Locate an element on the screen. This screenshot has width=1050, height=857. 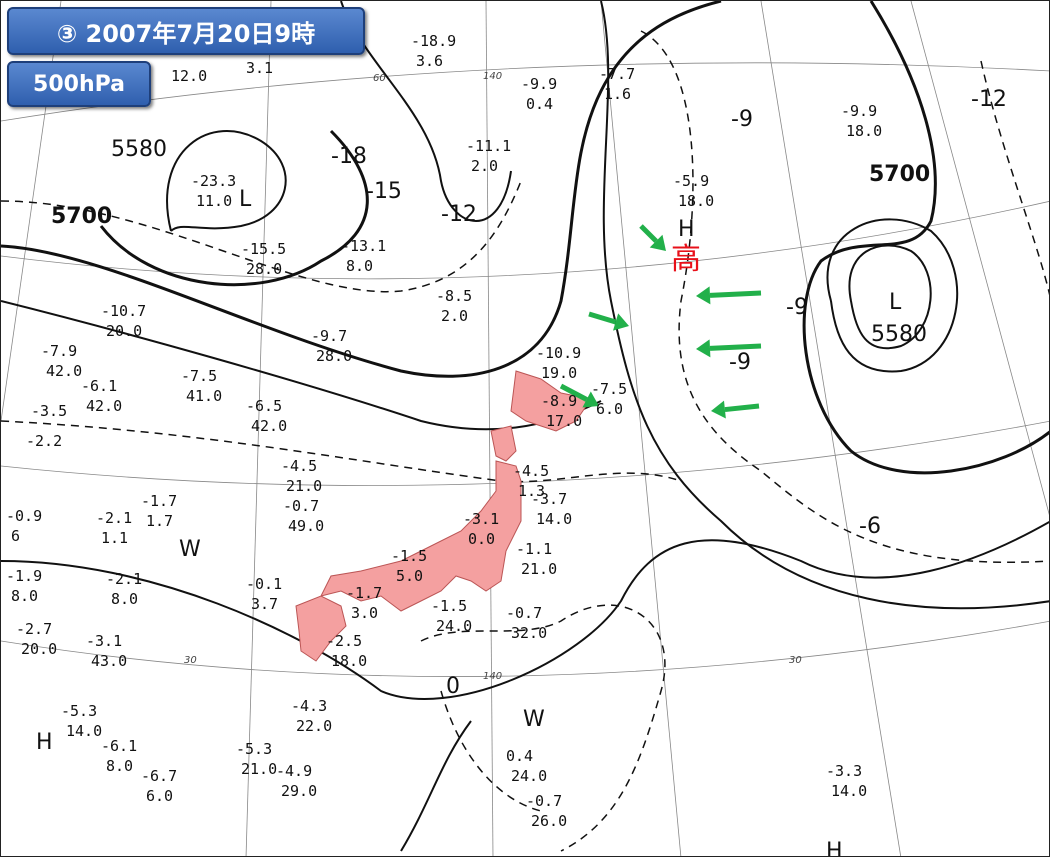
high-pressure-kanji: 高 is located at coordinates (686, 259).